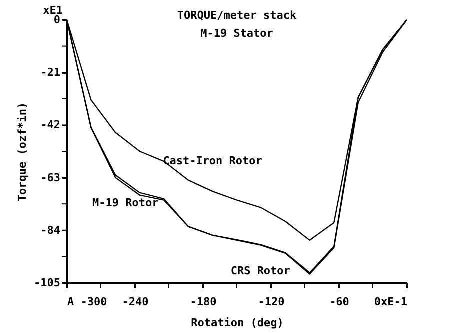  What do you see at coordinates (57, 20) in the screenshot?
I see `y-tick-label: 0` at bounding box center [57, 20].